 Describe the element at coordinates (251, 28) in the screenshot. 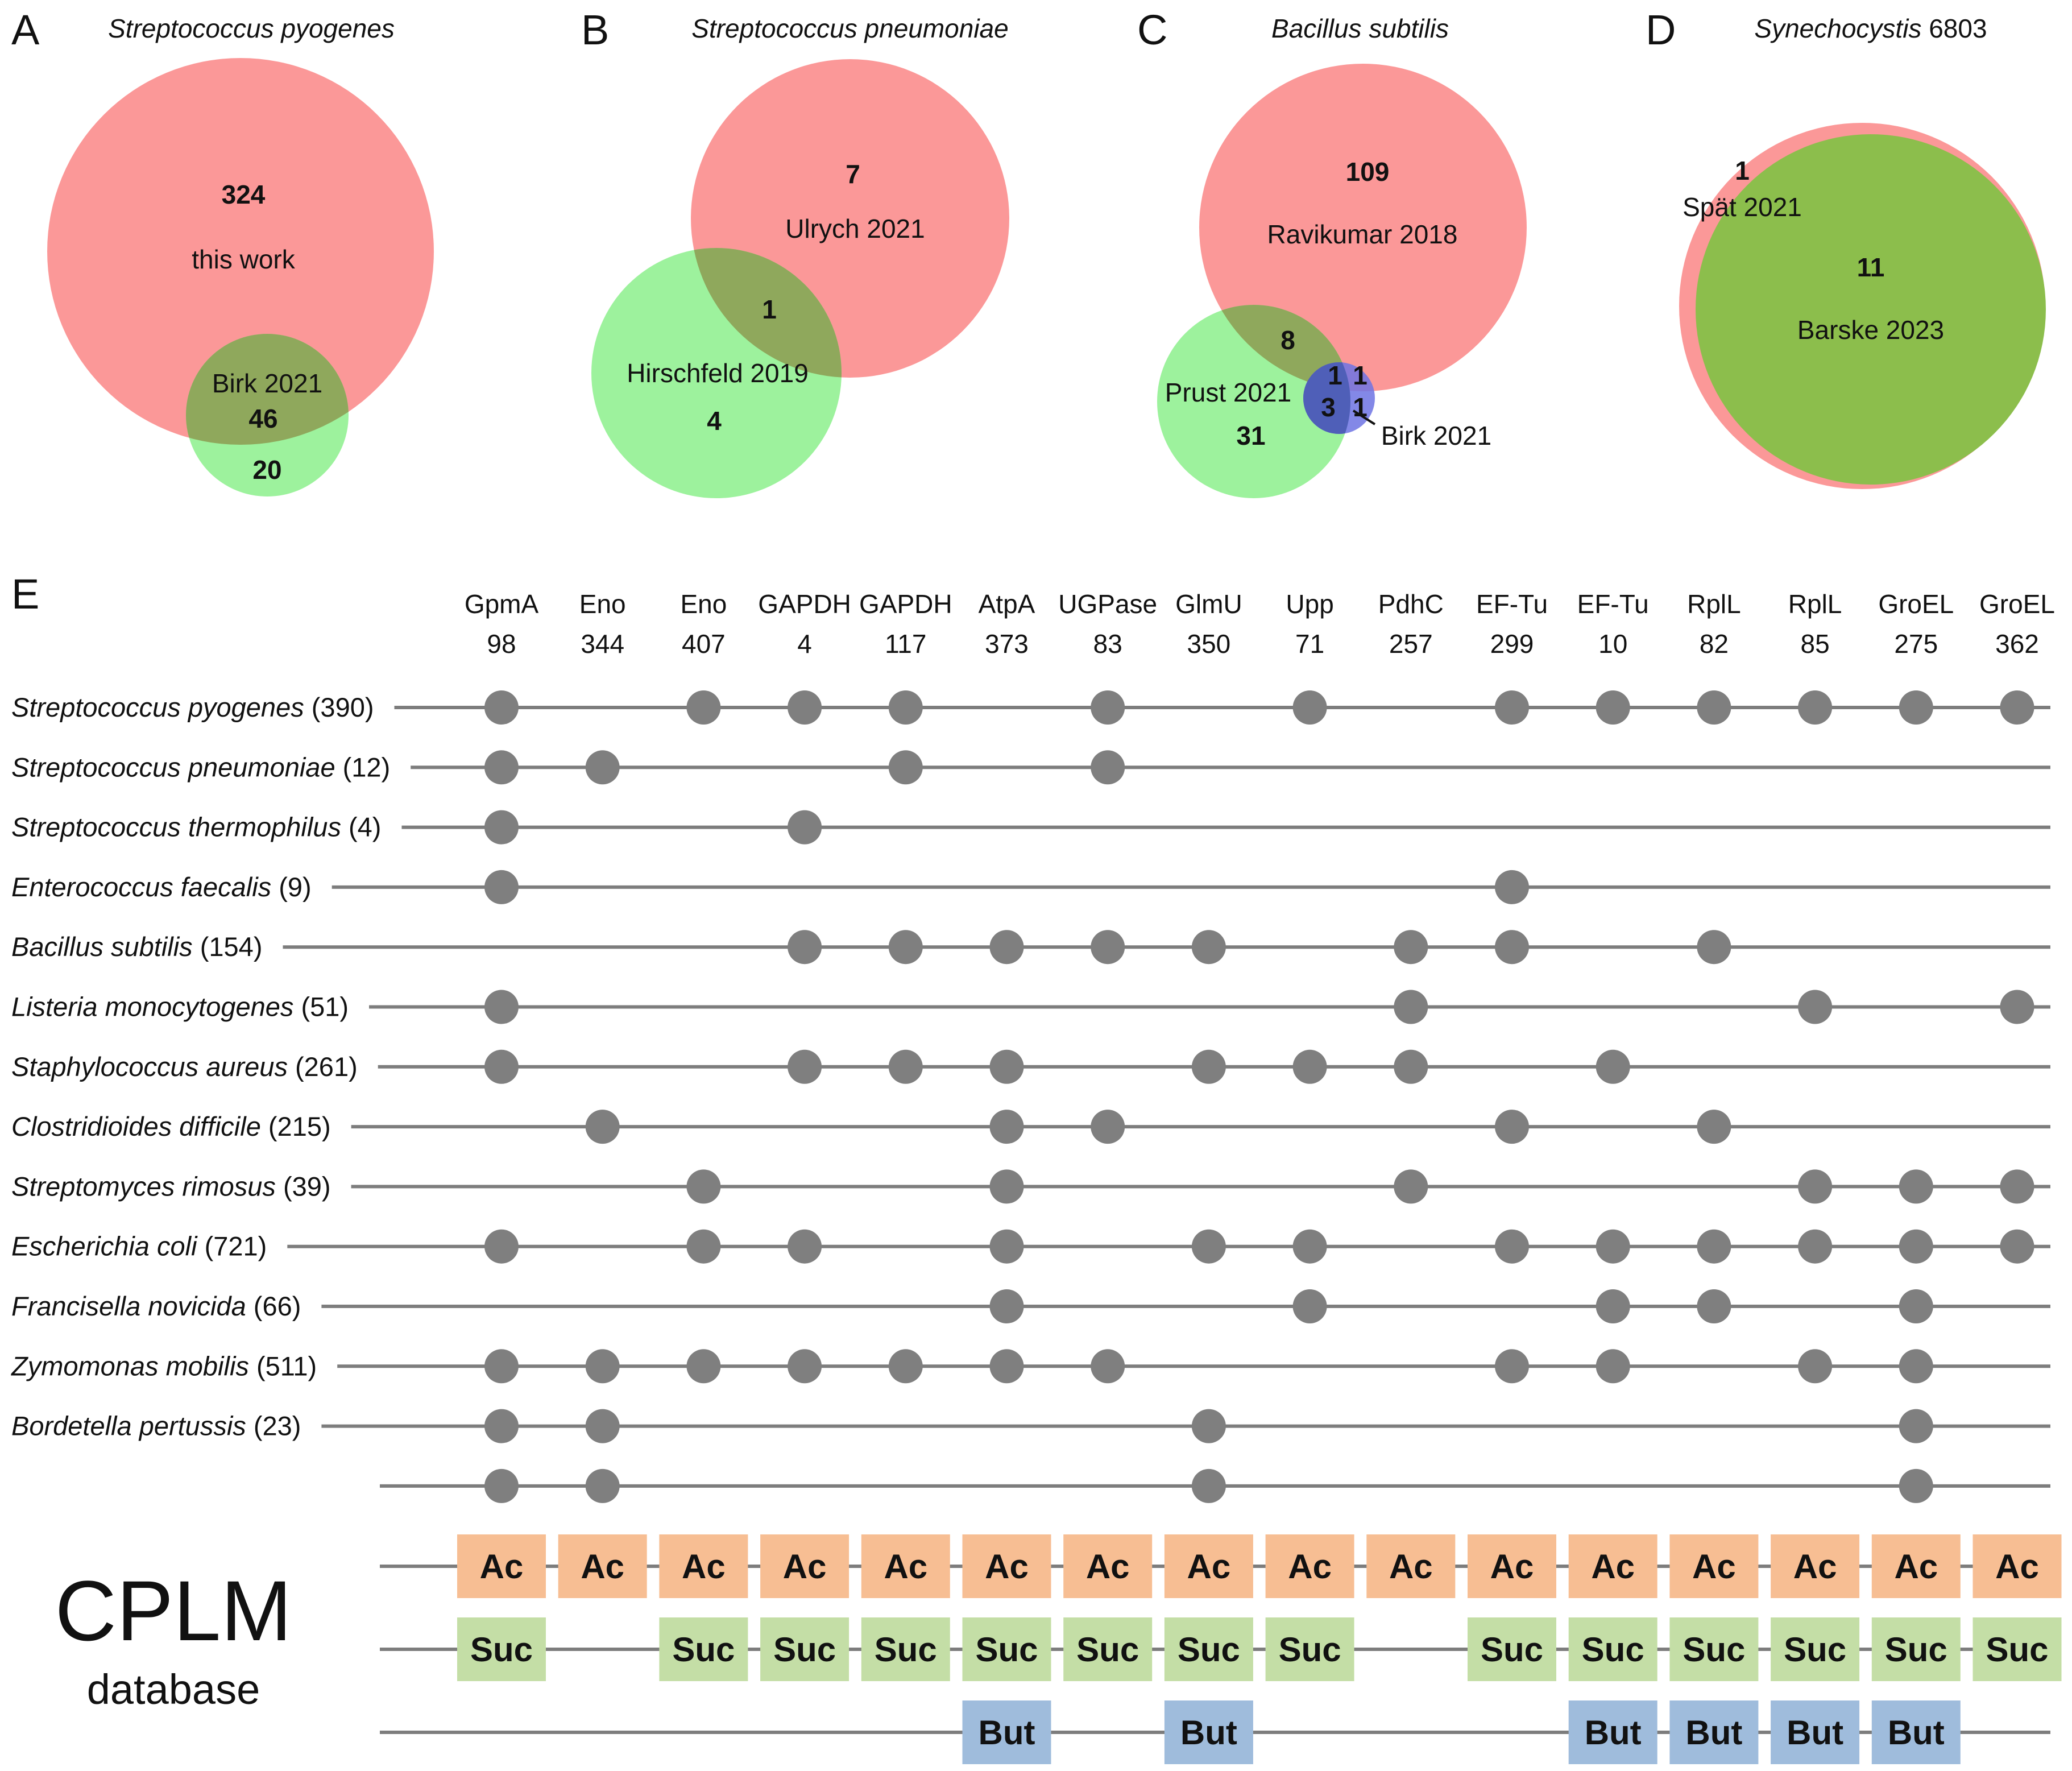

I see `panel-a-title: Streptococcus pyogenes` at that location.